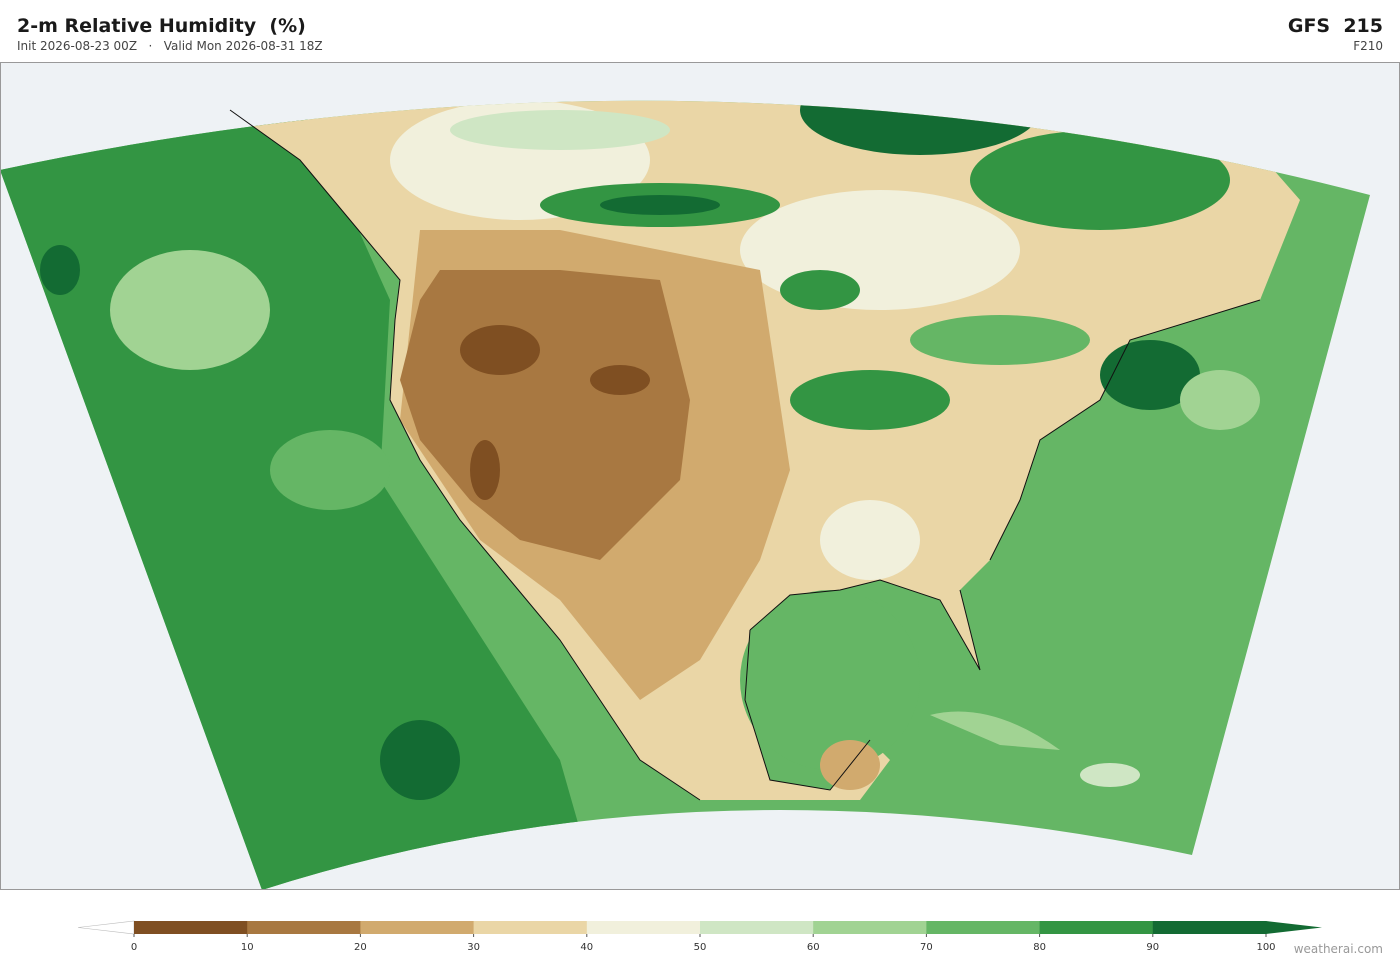 The height and width of the screenshot is (964, 1400). What do you see at coordinates (106, 927) in the screenshot?
I see `colorbar-under` at bounding box center [106, 927].